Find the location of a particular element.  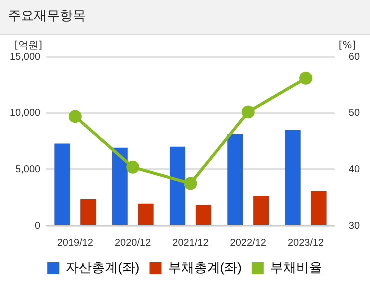

legend-label: 부채총계(좌) is located at coordinates (205, 268).